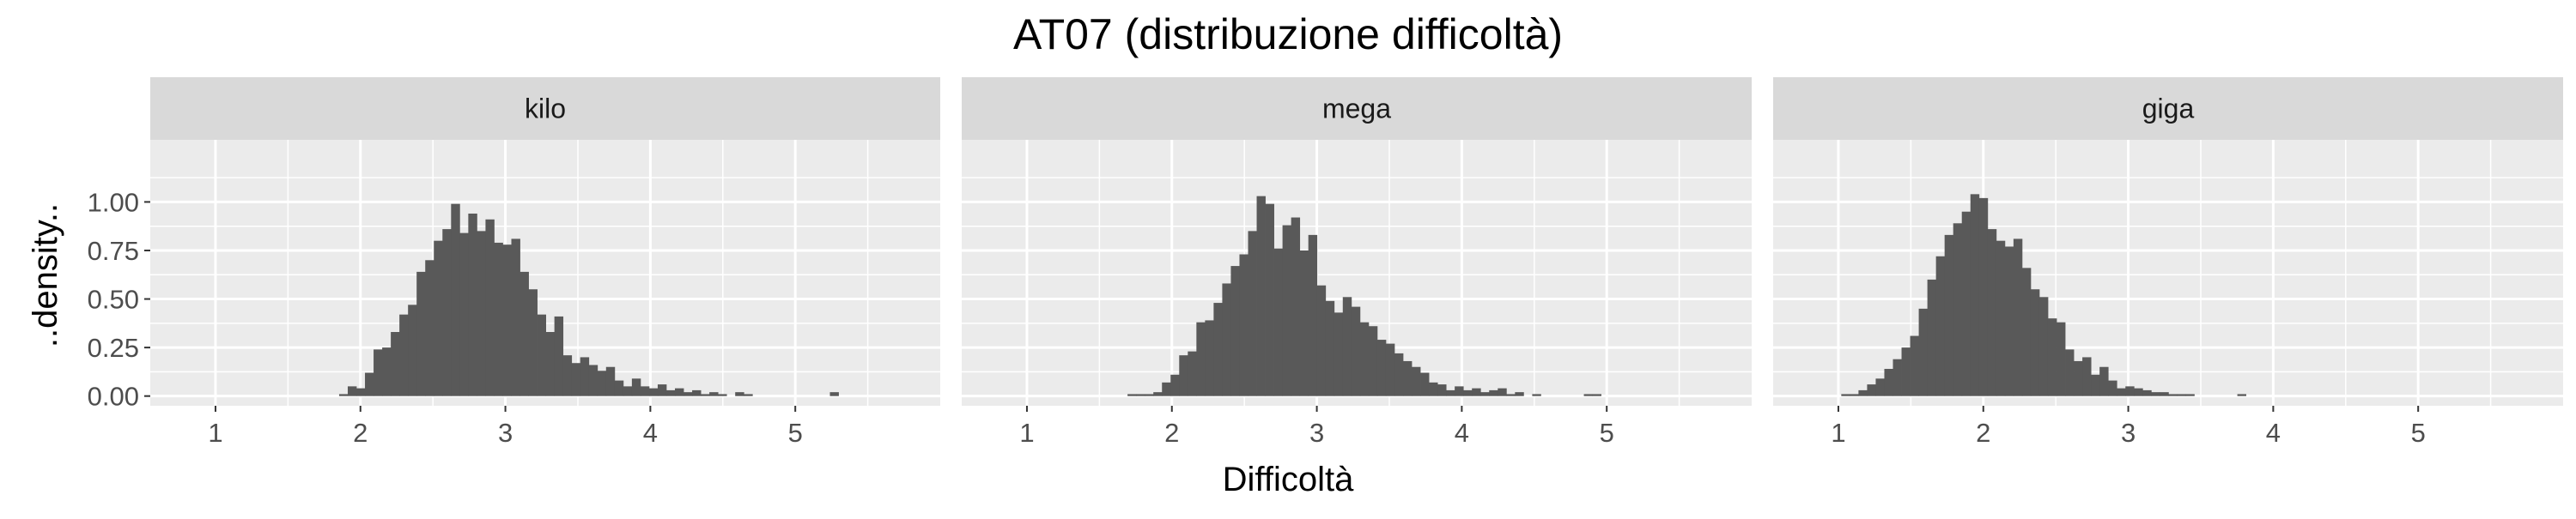 This screenshot has height=519, width=2576. I want to click on x-tick-label: 2, so click(1983, 433).